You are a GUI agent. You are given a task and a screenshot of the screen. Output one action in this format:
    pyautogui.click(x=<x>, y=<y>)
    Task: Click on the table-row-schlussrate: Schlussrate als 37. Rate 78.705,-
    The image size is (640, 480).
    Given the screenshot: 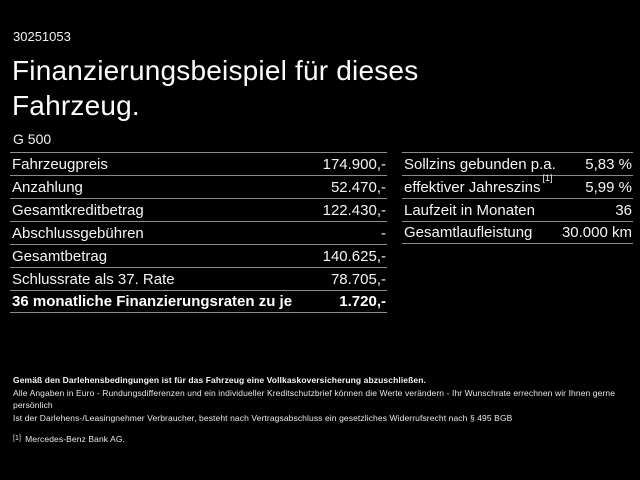 What is the action you would take?
    pyautogui.click(x=198, y=278)
    